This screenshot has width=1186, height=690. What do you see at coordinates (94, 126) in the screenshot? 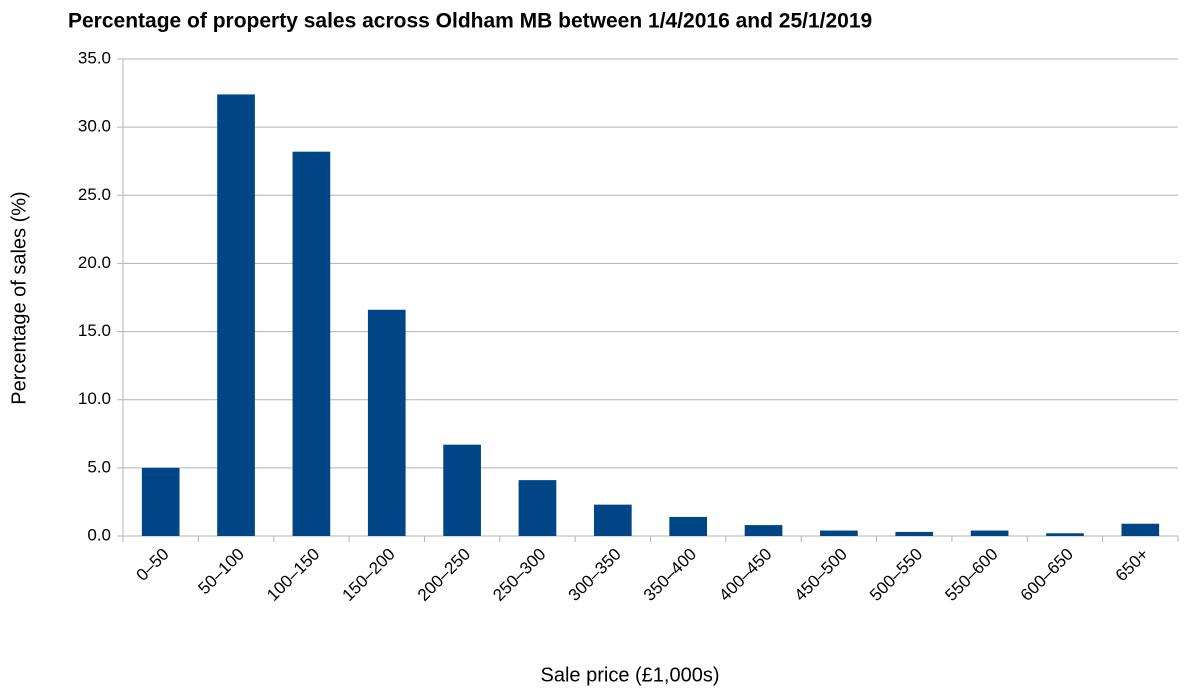
I see `y-tick-label: 30.0` at bounding box center [94, 126].